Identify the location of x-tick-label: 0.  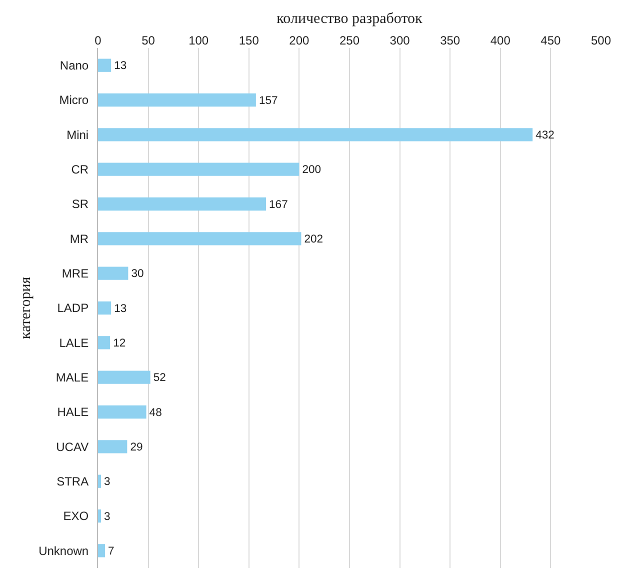
(98, 41).